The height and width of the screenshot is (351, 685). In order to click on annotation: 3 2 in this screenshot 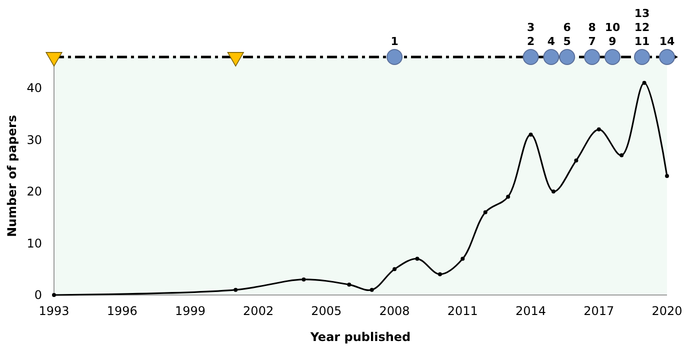, I will do `click(530, 34)`.